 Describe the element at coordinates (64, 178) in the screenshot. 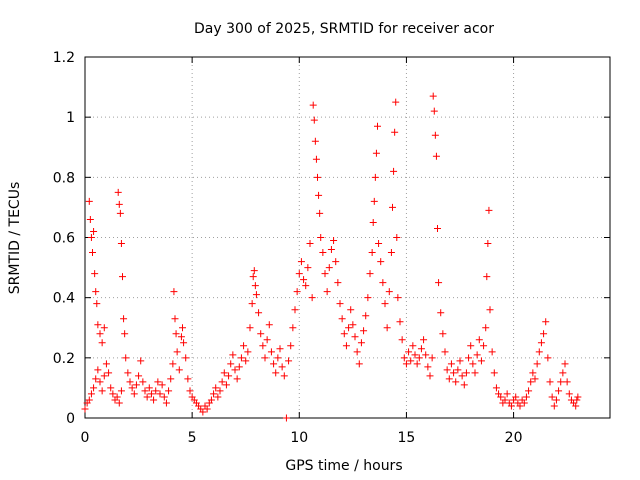

I see `y-tick-label: 0.8` at that location.